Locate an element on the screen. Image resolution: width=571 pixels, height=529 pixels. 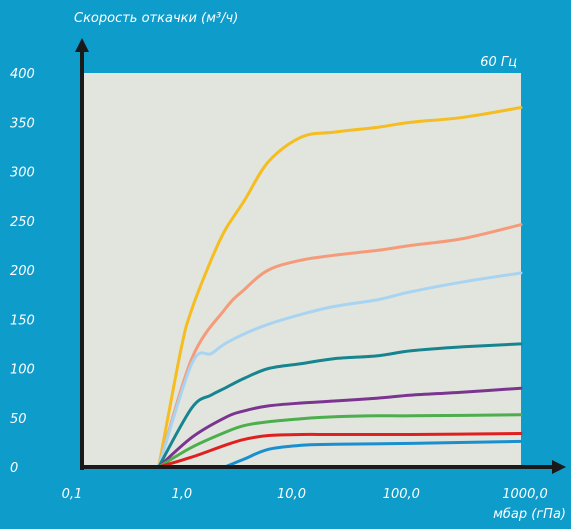
y-axis-label: Скорость откачки (м³/ч) is located at coordinates (156, 18).